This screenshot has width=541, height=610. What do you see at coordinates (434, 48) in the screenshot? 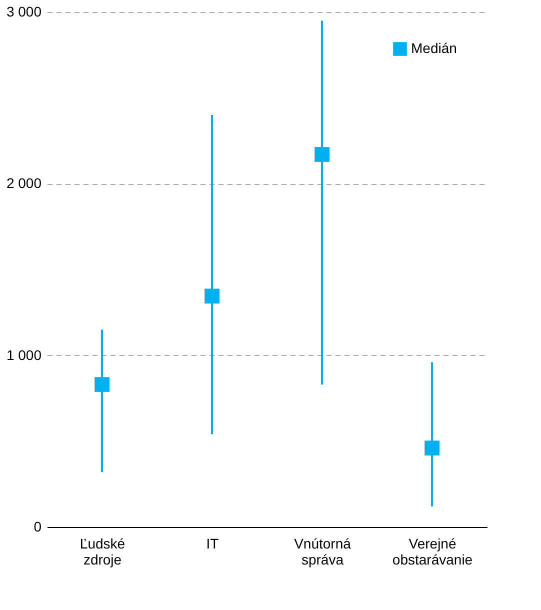
I see `legend-label: Medián` at bounding box center [434, 48].